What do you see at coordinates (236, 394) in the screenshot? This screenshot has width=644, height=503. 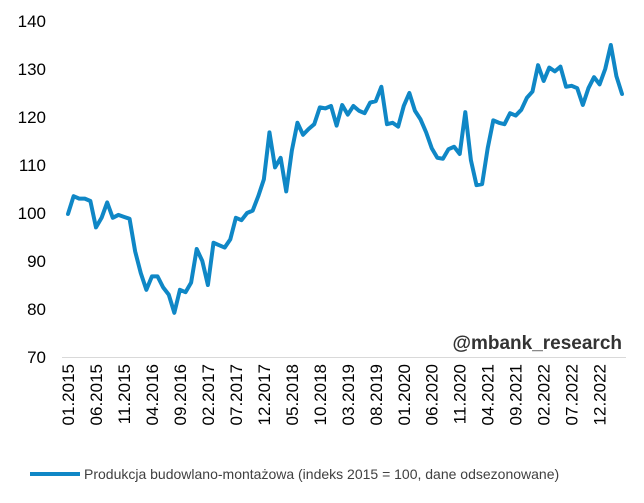 I see `x-tick-label: 07.2017` at bounding box center [236, 394].